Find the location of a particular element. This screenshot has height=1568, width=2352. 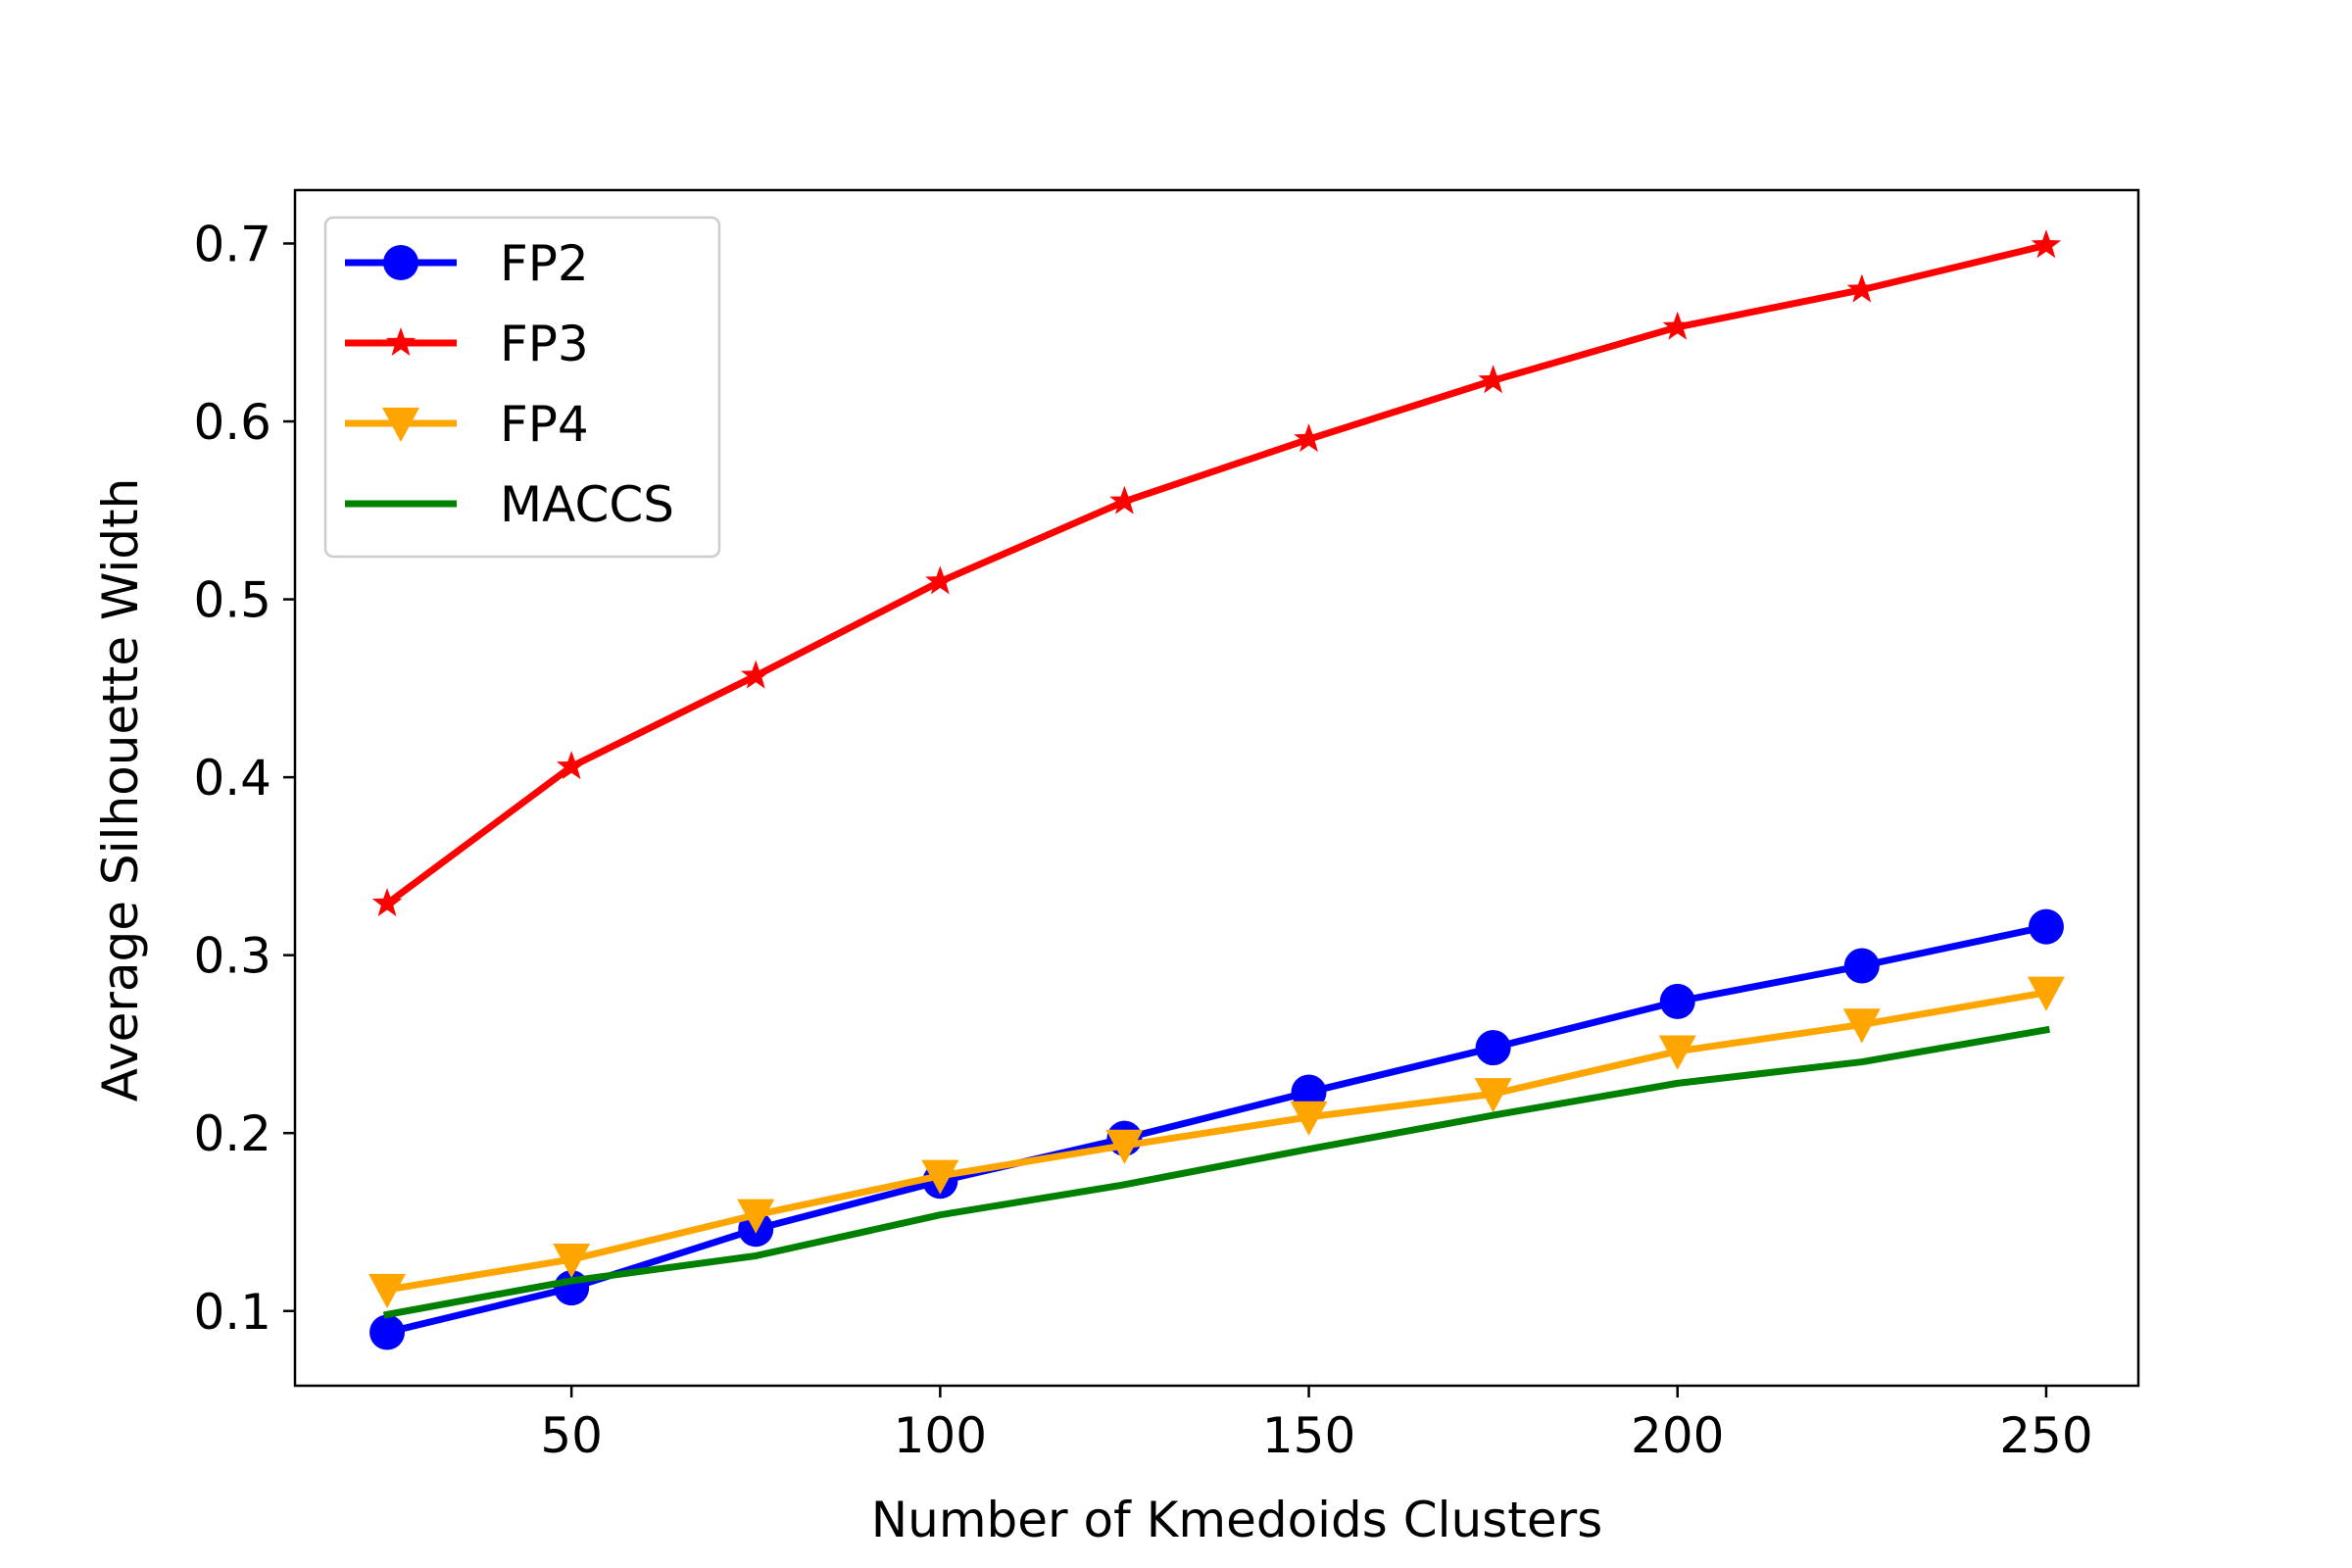

legend-item-fp3: FP3 is located at coordinates (467, 344).